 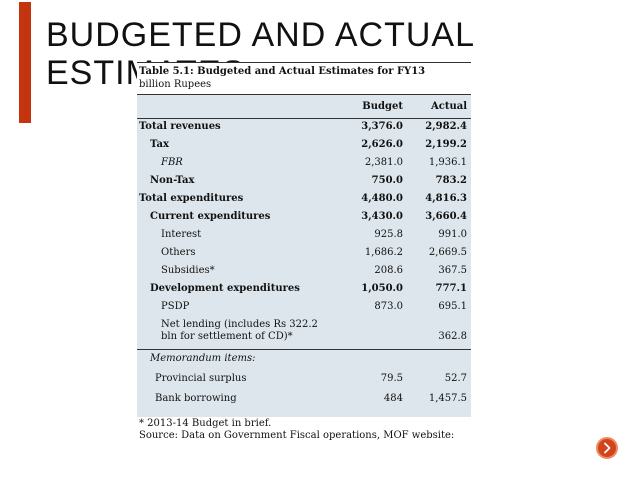 I want to click on row-budget: 3,430.0, so click(x=382, y=216).